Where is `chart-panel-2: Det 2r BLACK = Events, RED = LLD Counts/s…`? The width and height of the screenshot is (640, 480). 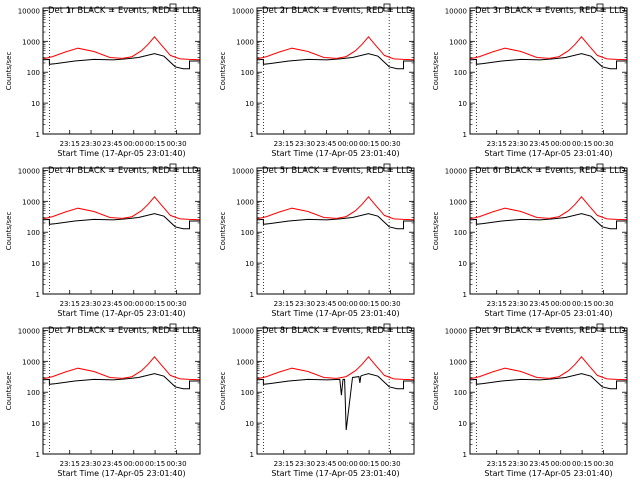 chart-panel-2: Det 2r BLACK = Events, RED = LLD Counts/s… is located at coordinates (317, 80).